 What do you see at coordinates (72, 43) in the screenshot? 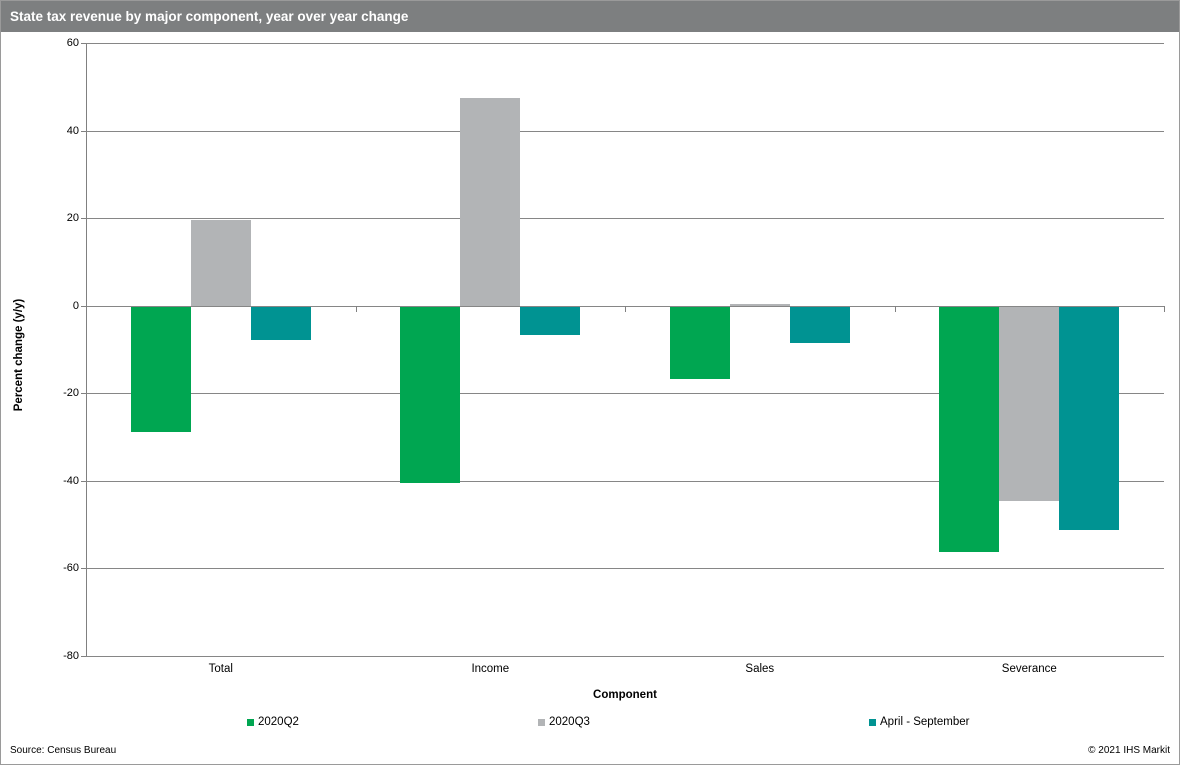
I see `y-tick-label: 60` at bounding box center [72, 43].